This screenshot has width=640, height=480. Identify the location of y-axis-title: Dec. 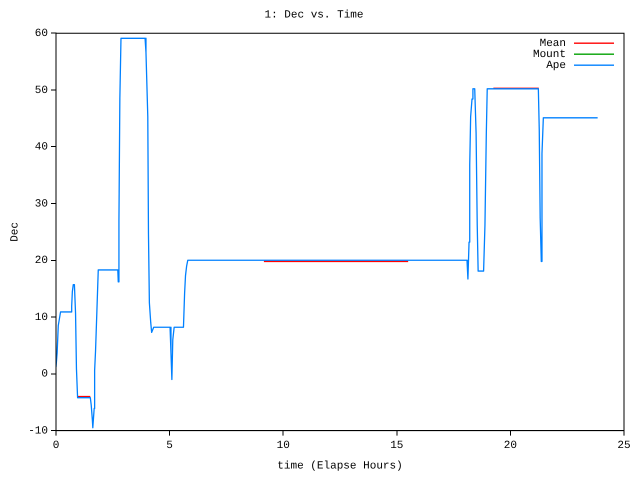
(16, 232).